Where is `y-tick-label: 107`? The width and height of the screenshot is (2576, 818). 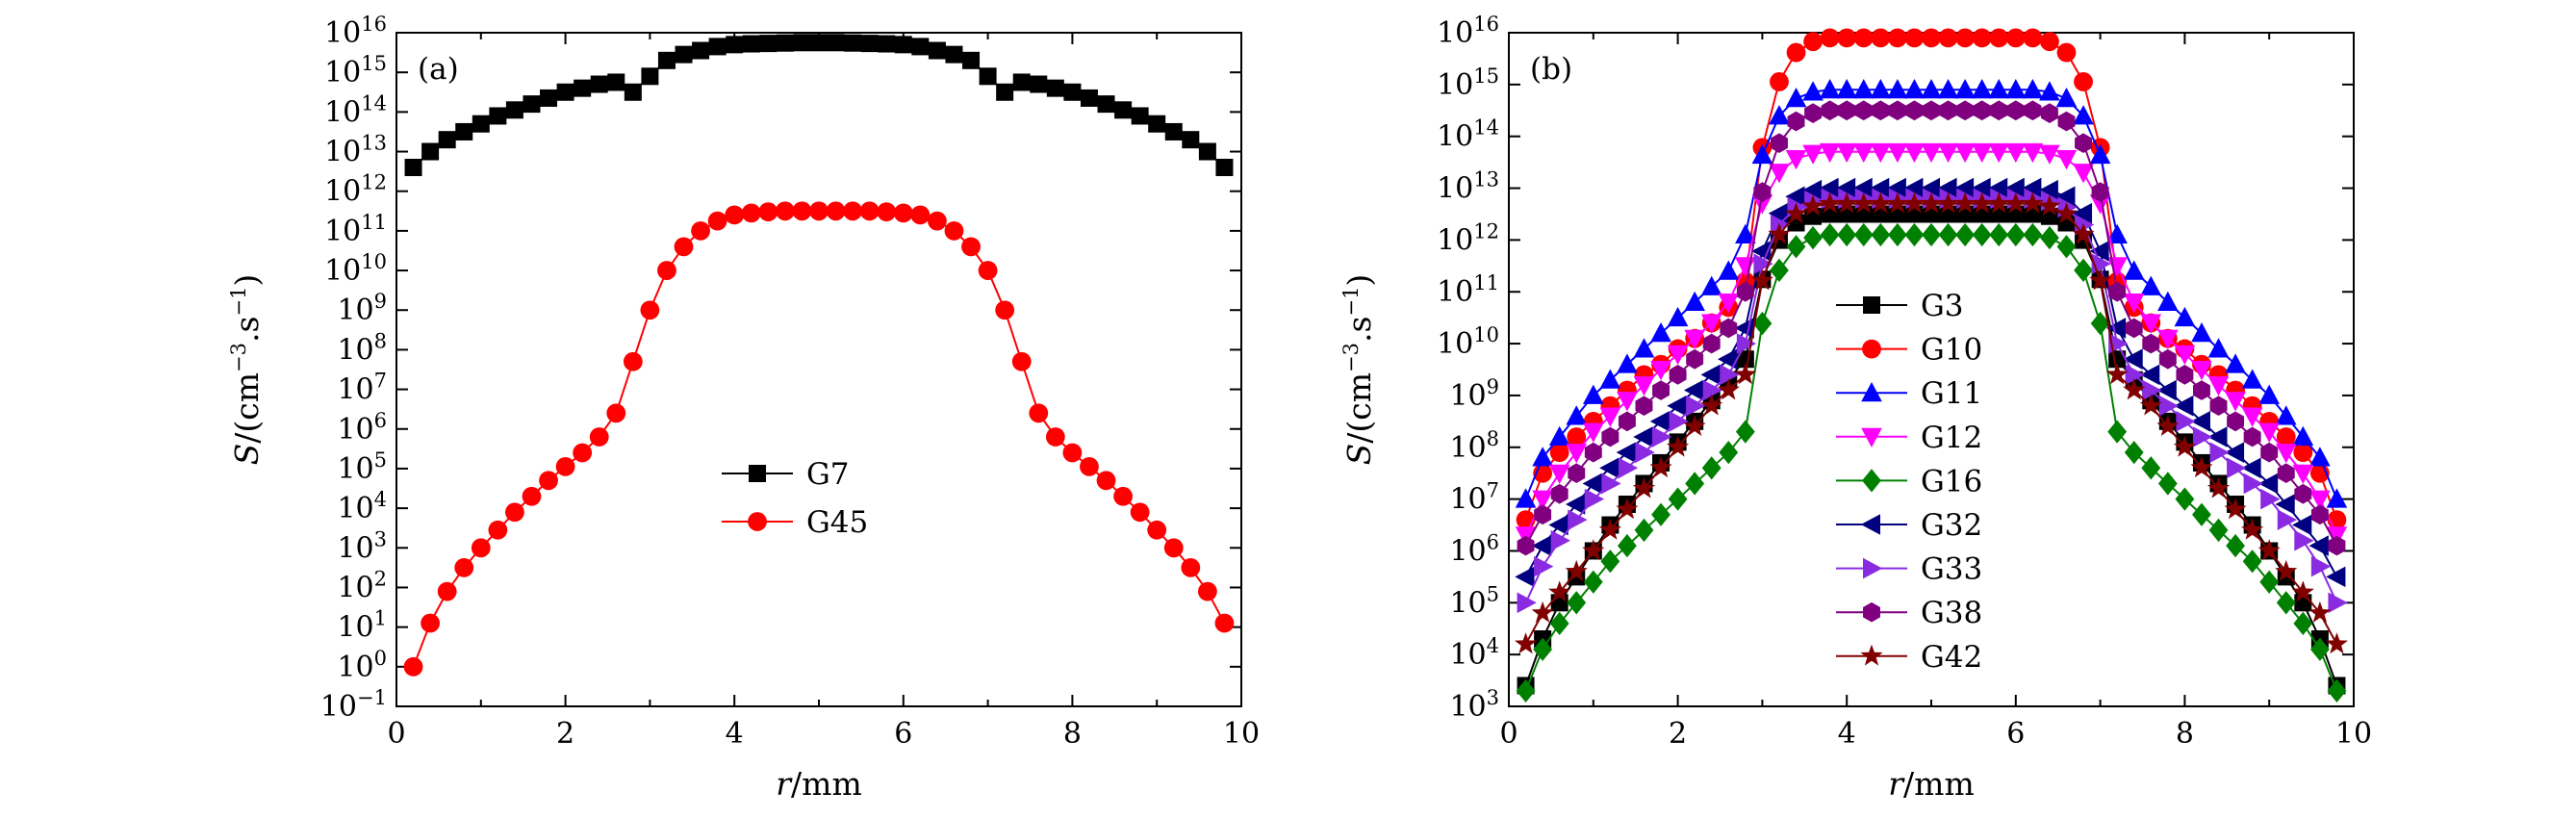
y-tick-label: 107 is located at coordinates (362, 388).